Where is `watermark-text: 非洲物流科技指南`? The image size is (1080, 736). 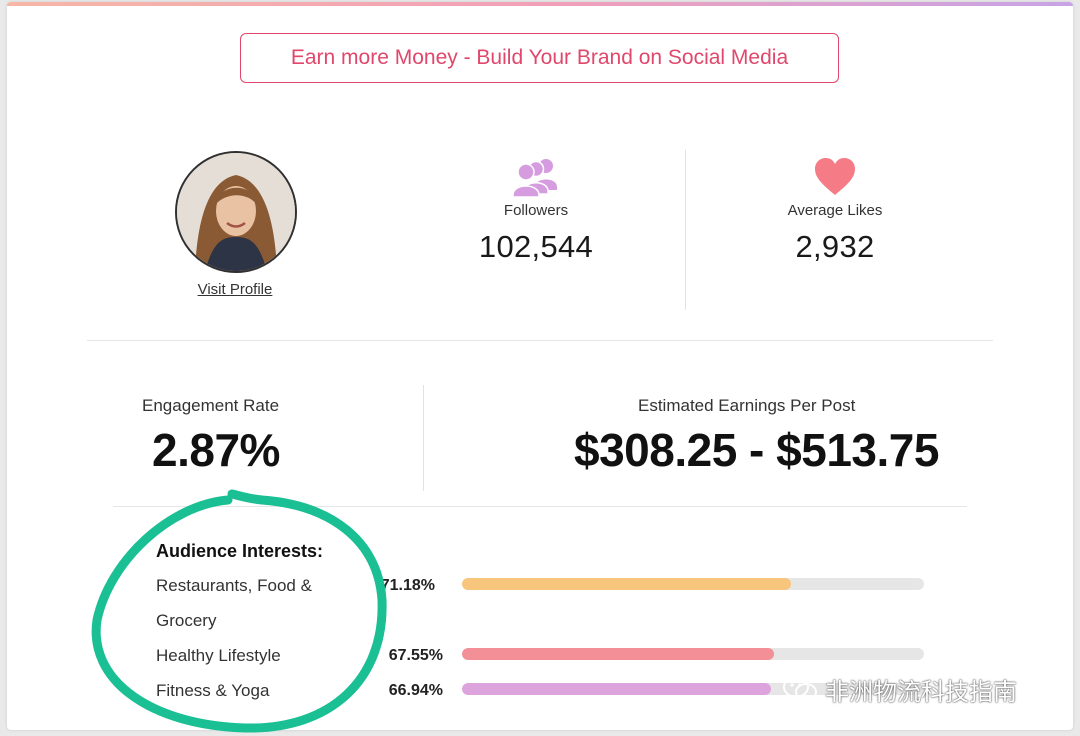 watermark-text: 非洲物流科技指南 is located at coordinates (921, 691).